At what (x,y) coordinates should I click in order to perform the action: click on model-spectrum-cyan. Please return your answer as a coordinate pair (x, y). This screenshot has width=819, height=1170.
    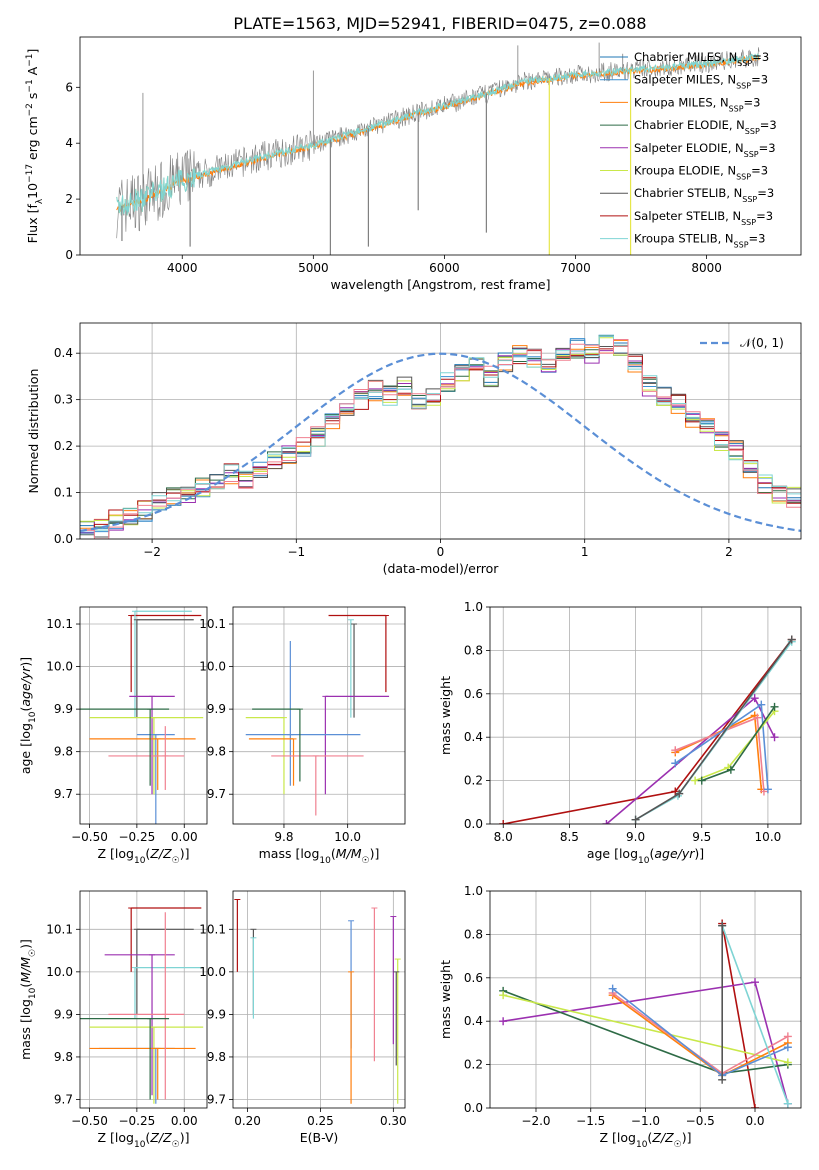
    Looking at the image, I should click on (438, 134).